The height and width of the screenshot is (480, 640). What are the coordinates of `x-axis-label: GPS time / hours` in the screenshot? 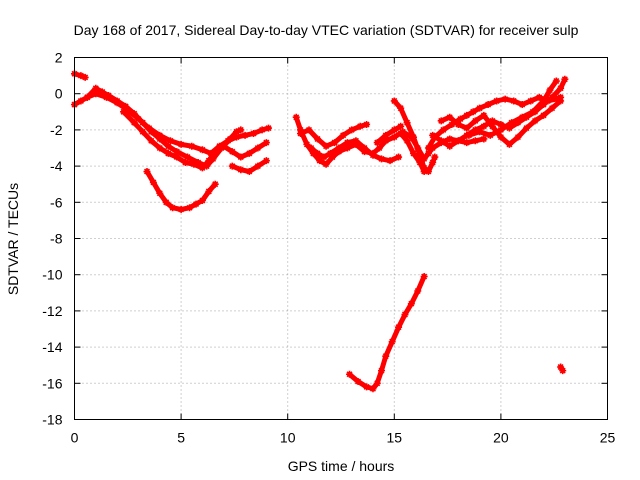 It's located at (341, 466).